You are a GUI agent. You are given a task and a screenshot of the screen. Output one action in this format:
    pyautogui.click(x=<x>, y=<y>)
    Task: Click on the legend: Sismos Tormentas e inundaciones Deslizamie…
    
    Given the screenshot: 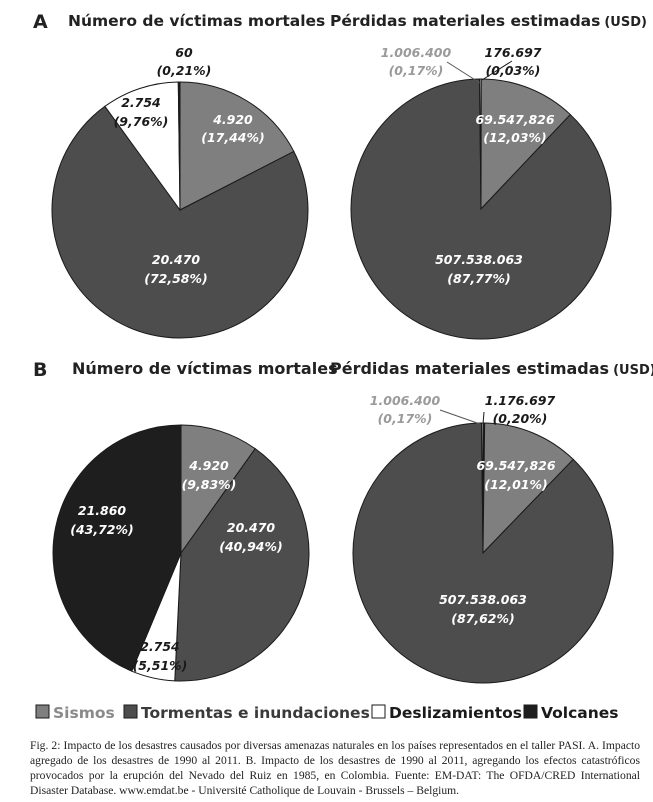 What is the action you would take?
    pyautogui.click(x=327, y=713)
    